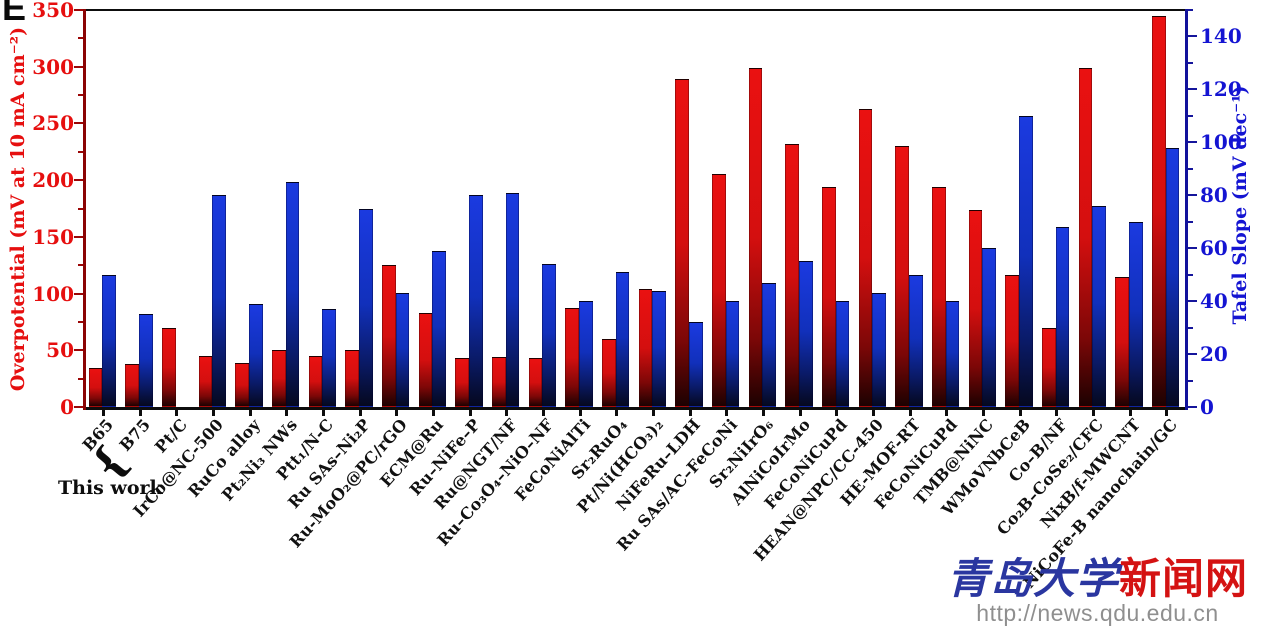 The height and width of the screenshot is (640, 1269). What do you see at coordinates (1097, 613) in the screenshot?
I see `watermark-url: http://news.qdu.edu.cn` at bounding box center [1097, 613].